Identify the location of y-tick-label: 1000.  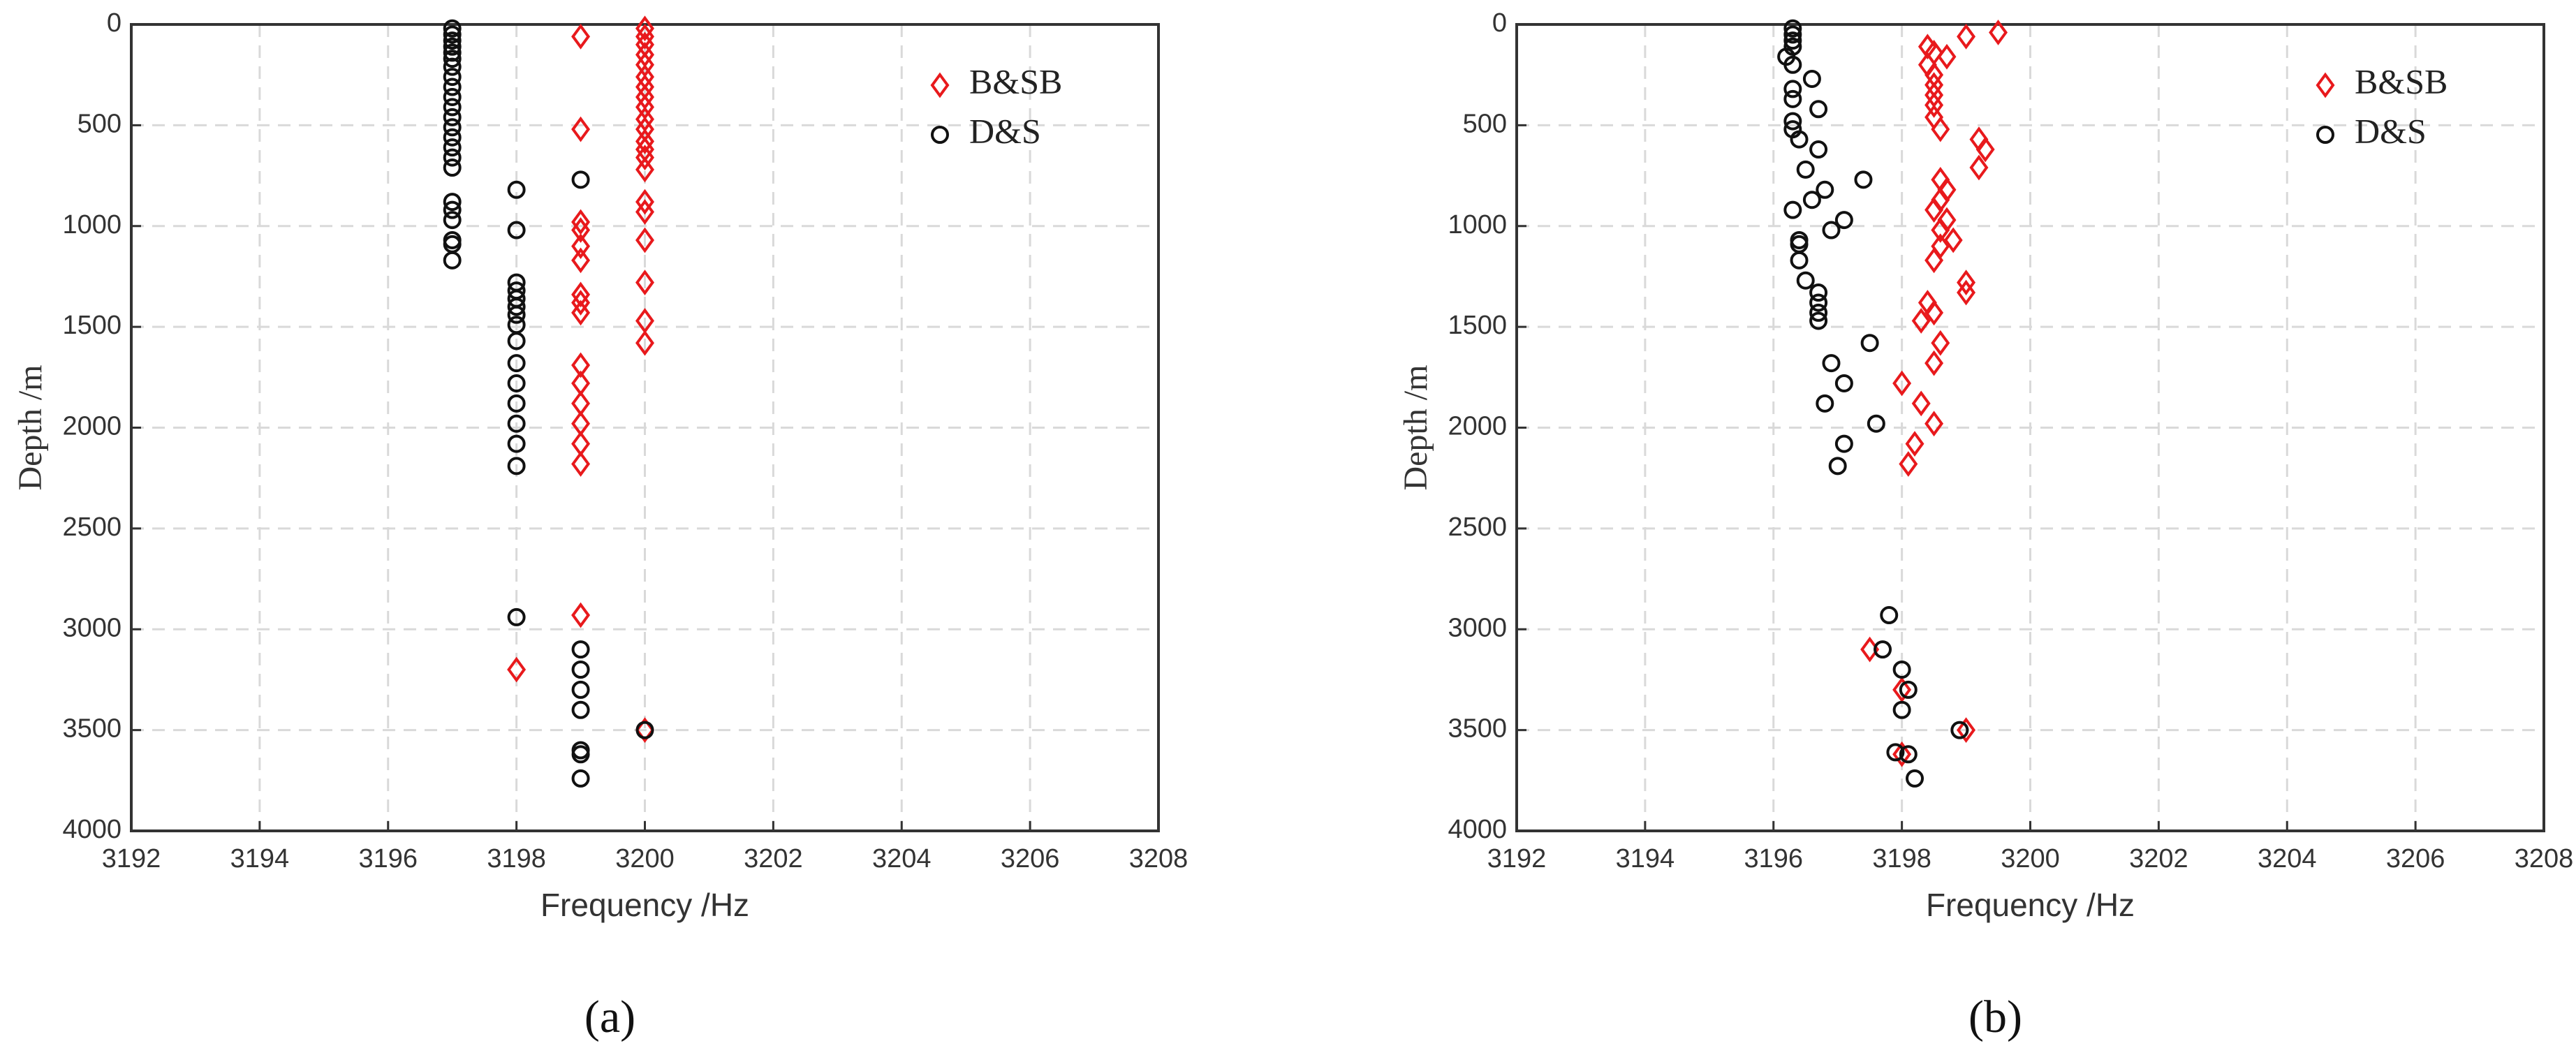
(1477, 224).